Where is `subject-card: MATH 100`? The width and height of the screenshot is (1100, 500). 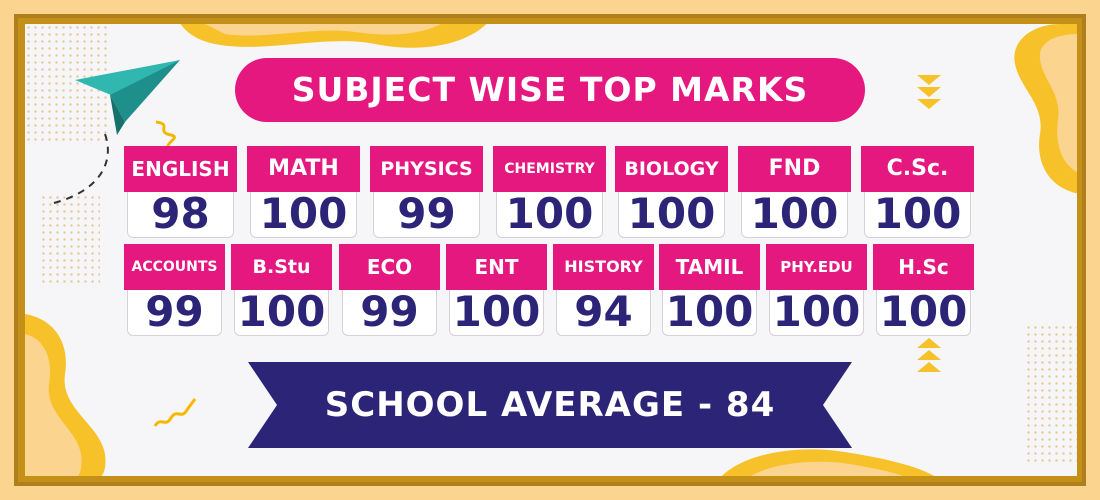 subject-card: MATH 100 is located at coordinates (303, 192).